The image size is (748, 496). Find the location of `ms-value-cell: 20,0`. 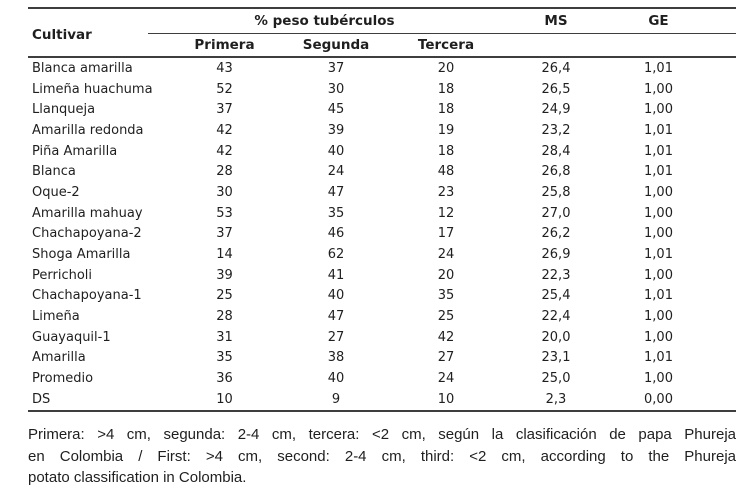

ms-value-cell: 20,0 is located at coordinates (556, 337).